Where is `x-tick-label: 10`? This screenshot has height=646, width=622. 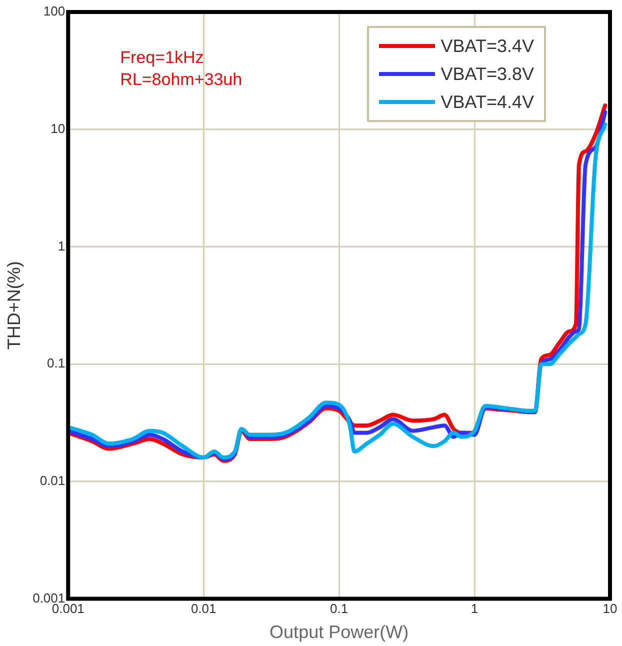
x-tick-label: 10 is located at coordinates (610, 608).